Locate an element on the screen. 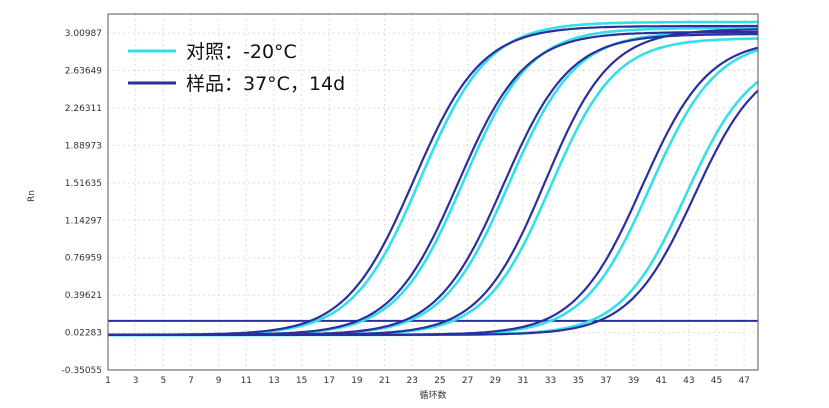  x-tick-label: 27 is located at coordinates (467, 381).